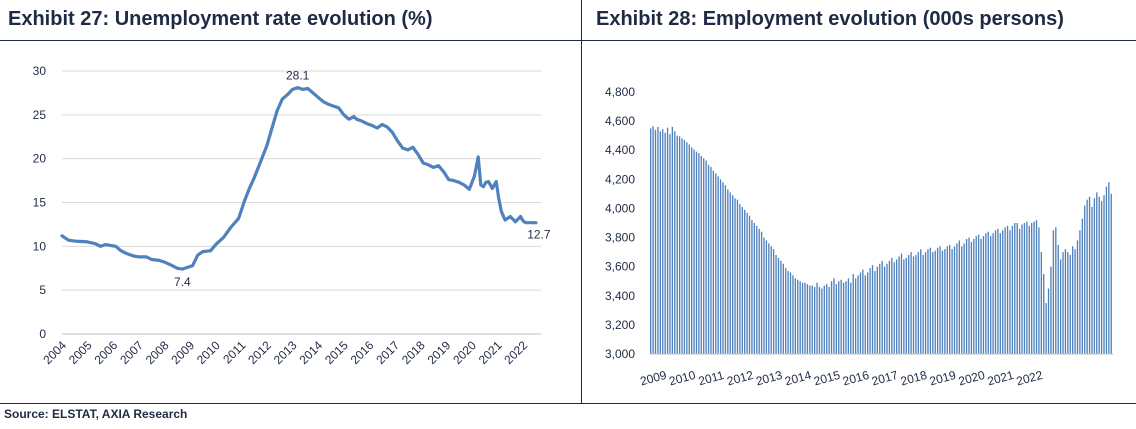  Describe the element at coordinates (620, 354) in the screenshot. I see `y-tick-label: 3,000` at that location.